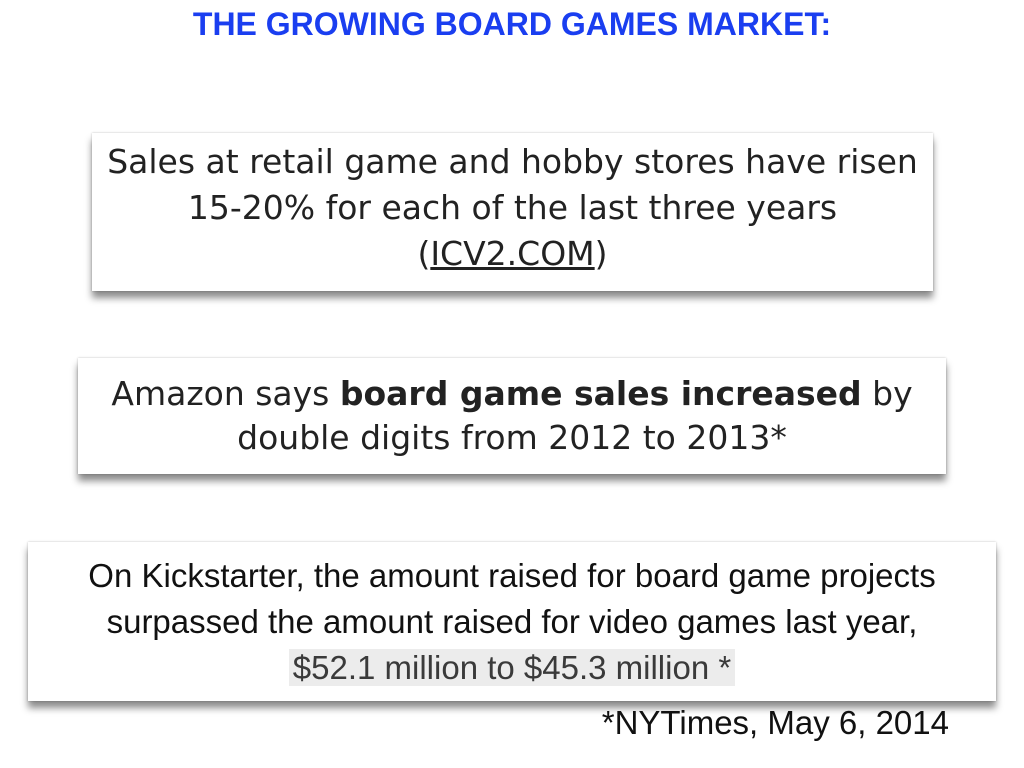 This screenshot has height=768, width=1024. I want to click on amazon-sales-line-2: double digits from 2012 to 2013*, so click(512, 437).